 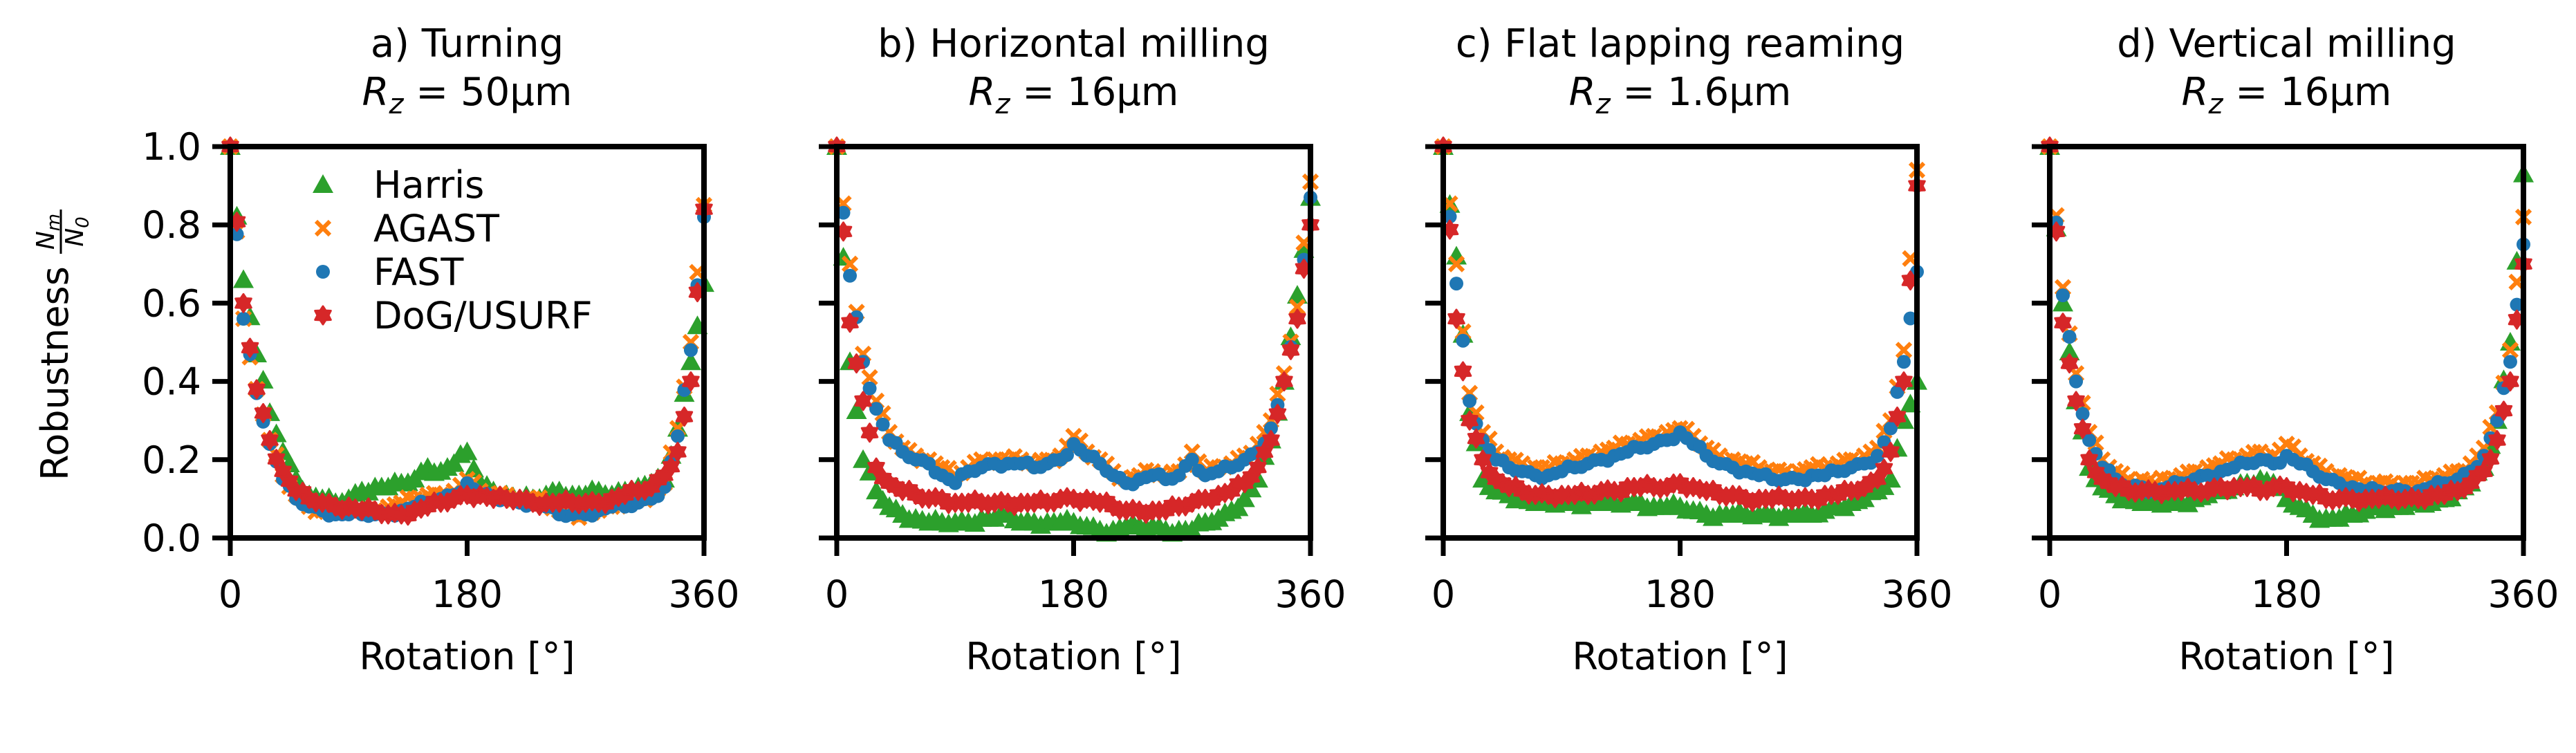 I want to click on legend-label: DoG/USURF, so click(x=483, y=315).